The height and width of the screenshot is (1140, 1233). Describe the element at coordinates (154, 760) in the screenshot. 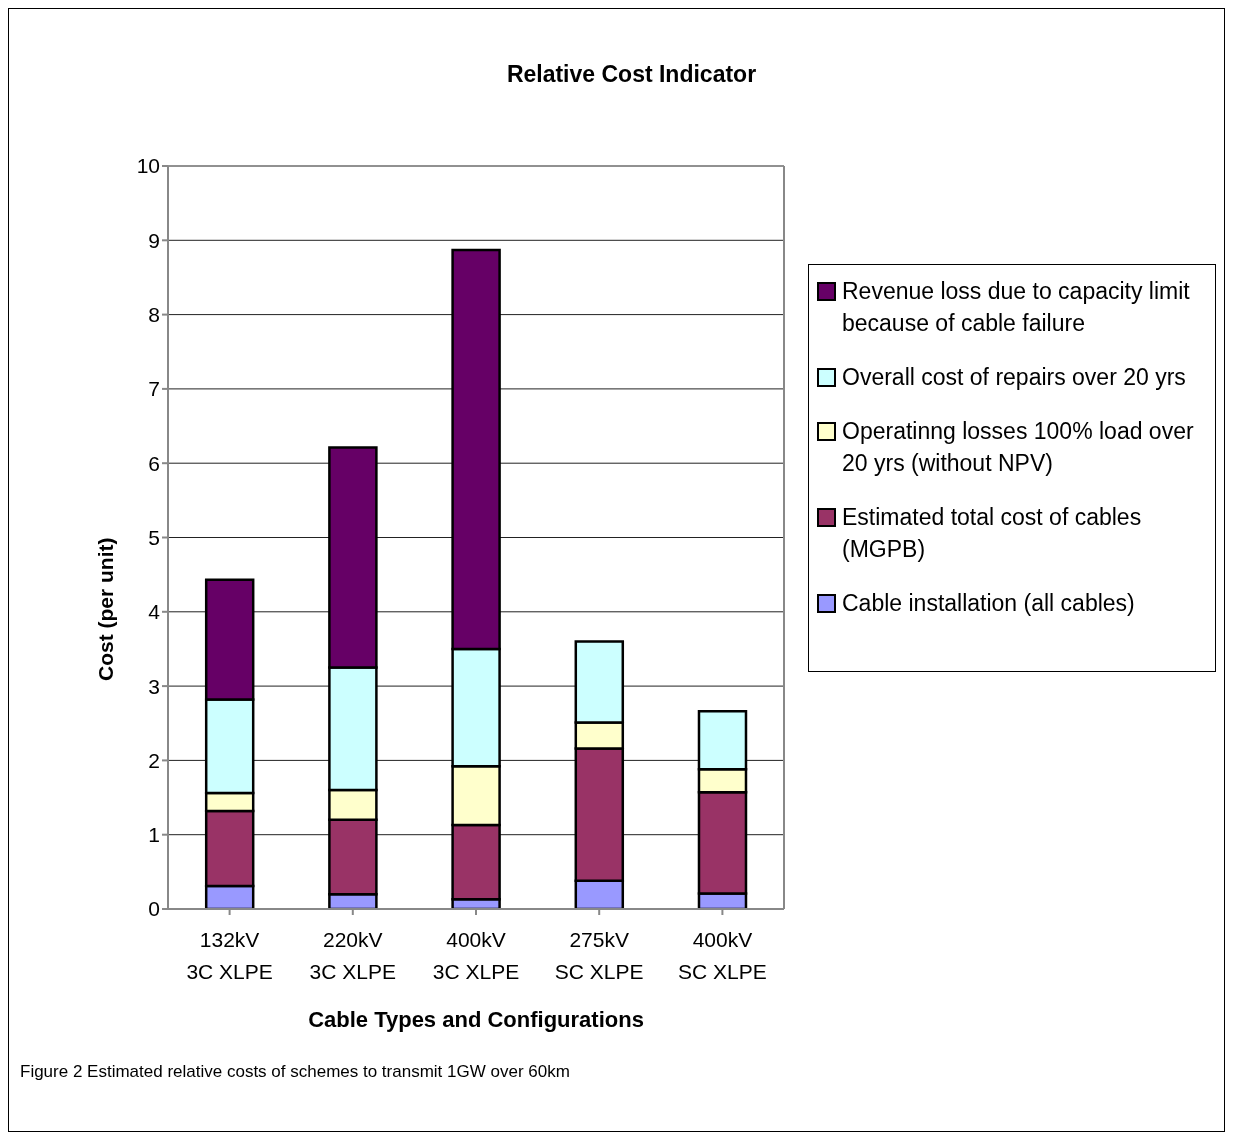

I see `y-tick-label: 2` at that location.